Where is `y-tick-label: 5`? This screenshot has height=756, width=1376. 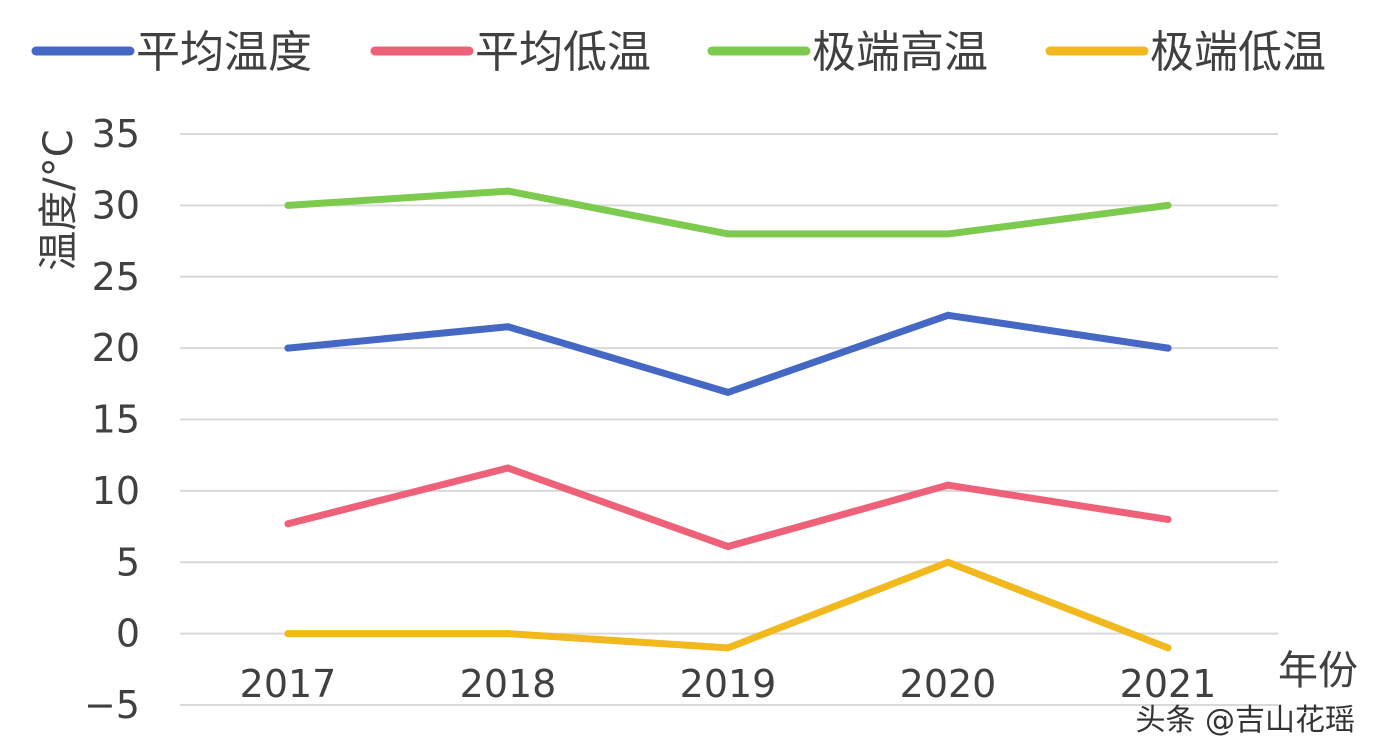 y-tick-label: 5 is located at coordinates (128, 562).